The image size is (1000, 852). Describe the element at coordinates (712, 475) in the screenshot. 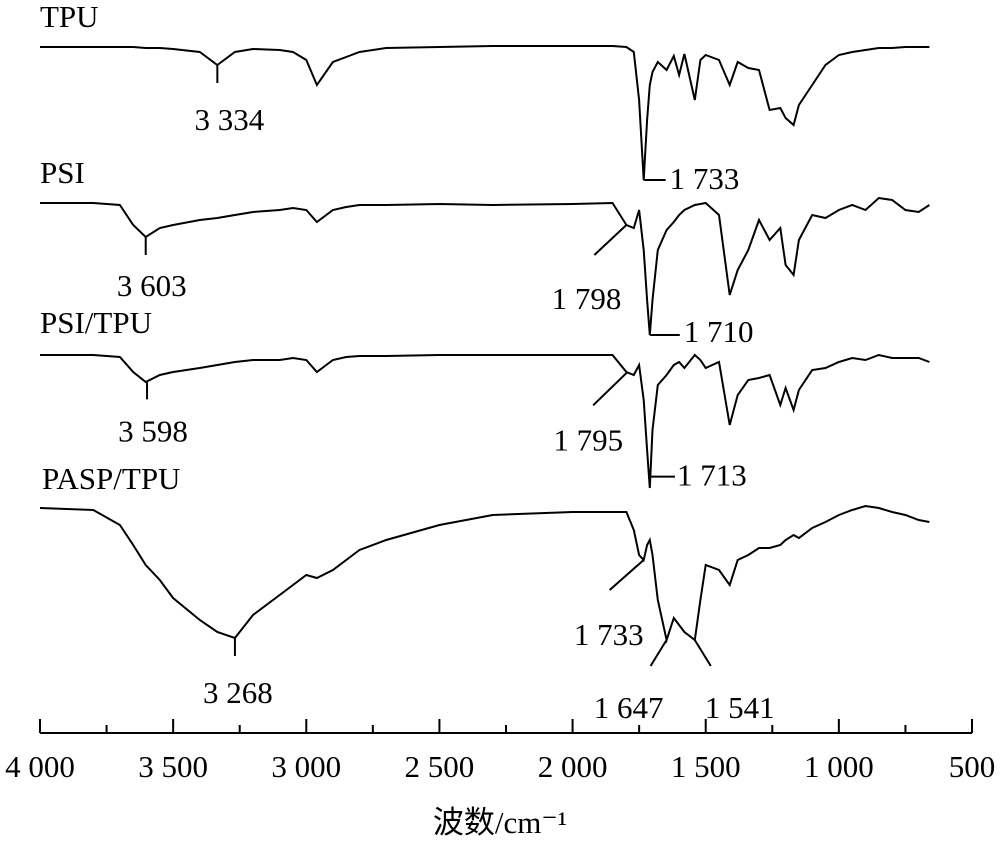

I see `peak-label: 1 713` at that location.